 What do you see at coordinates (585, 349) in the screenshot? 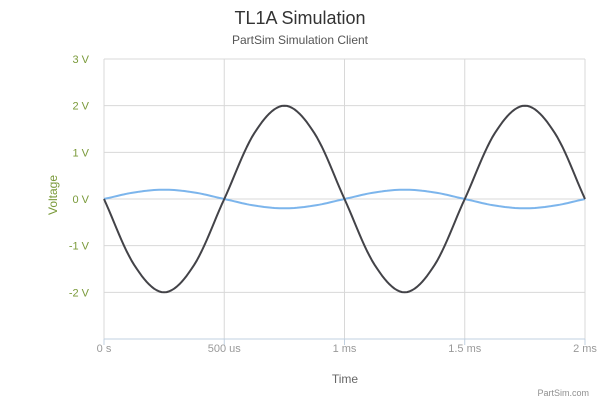
I see `x-tick-label: 2 ms` at bounding box center [585, 349].